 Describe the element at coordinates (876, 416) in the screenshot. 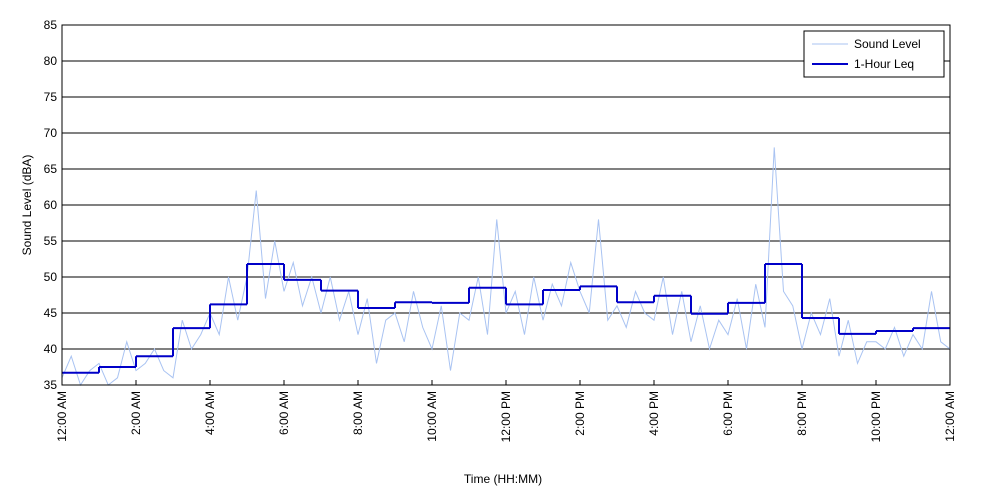

I see `x-tick-label: 10:00 PM` at that location.